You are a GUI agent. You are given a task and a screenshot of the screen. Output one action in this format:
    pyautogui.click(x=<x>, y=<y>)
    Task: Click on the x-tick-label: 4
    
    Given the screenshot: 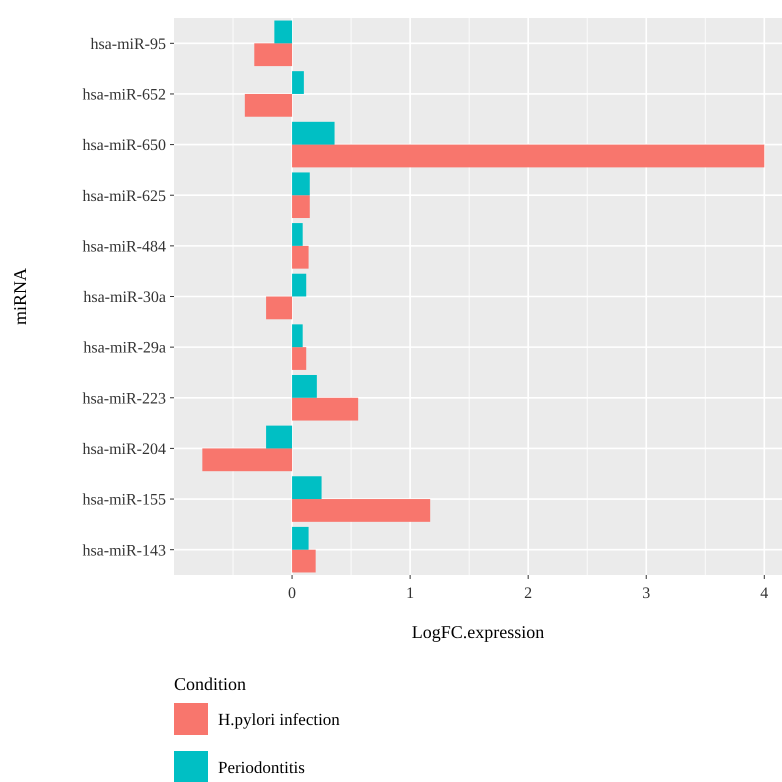 What is the action you would take?
    pyautogui.click(x=764, y=593)
    